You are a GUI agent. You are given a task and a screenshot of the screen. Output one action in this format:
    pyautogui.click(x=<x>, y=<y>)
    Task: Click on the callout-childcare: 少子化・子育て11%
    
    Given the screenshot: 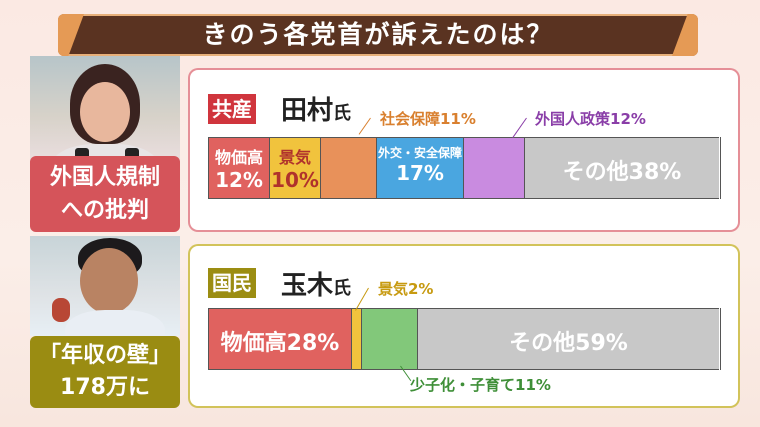 What is the action you would take?
    pyautogui.click(x=480, y=385)
    